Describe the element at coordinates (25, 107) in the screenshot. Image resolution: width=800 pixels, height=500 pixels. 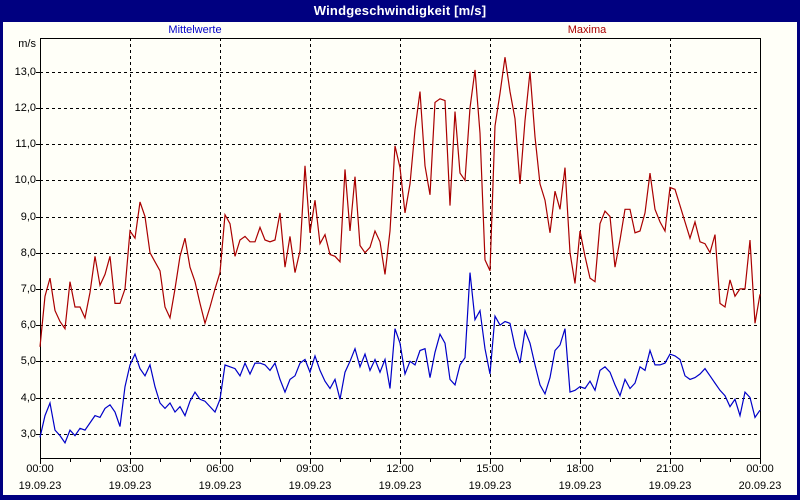
I see `y-tick-label: 12,0` at that location.